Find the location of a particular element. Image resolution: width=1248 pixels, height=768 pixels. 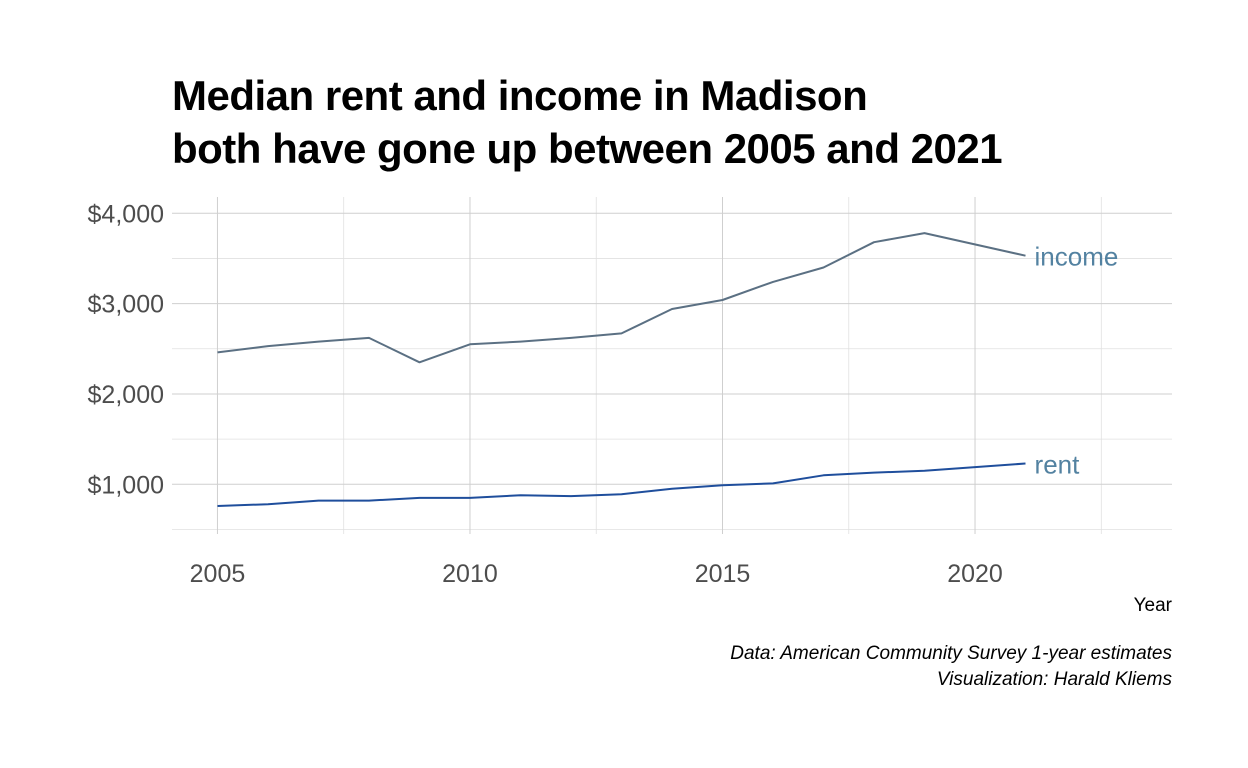

chart-title-line-2: both have gone up between 2005 and 2021 is located at coordinates (587, 148).